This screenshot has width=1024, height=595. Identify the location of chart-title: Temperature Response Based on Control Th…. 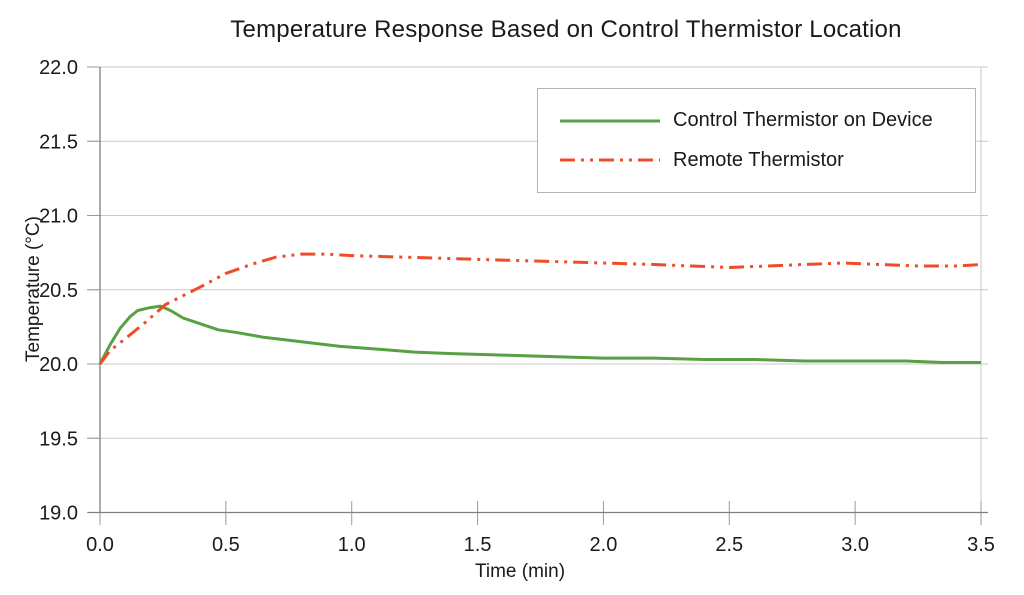
(566, 29).